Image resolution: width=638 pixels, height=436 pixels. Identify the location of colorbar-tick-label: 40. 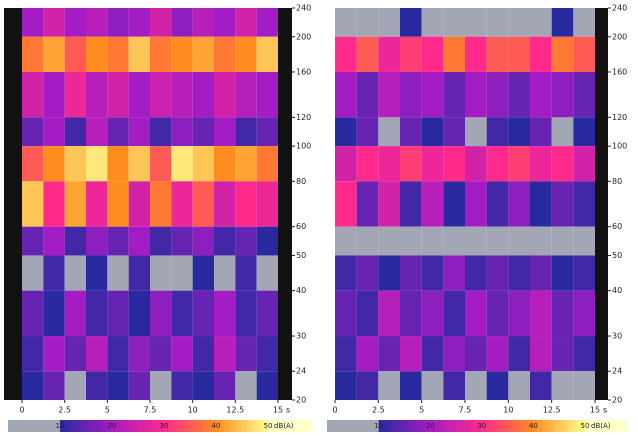
(216, 426).